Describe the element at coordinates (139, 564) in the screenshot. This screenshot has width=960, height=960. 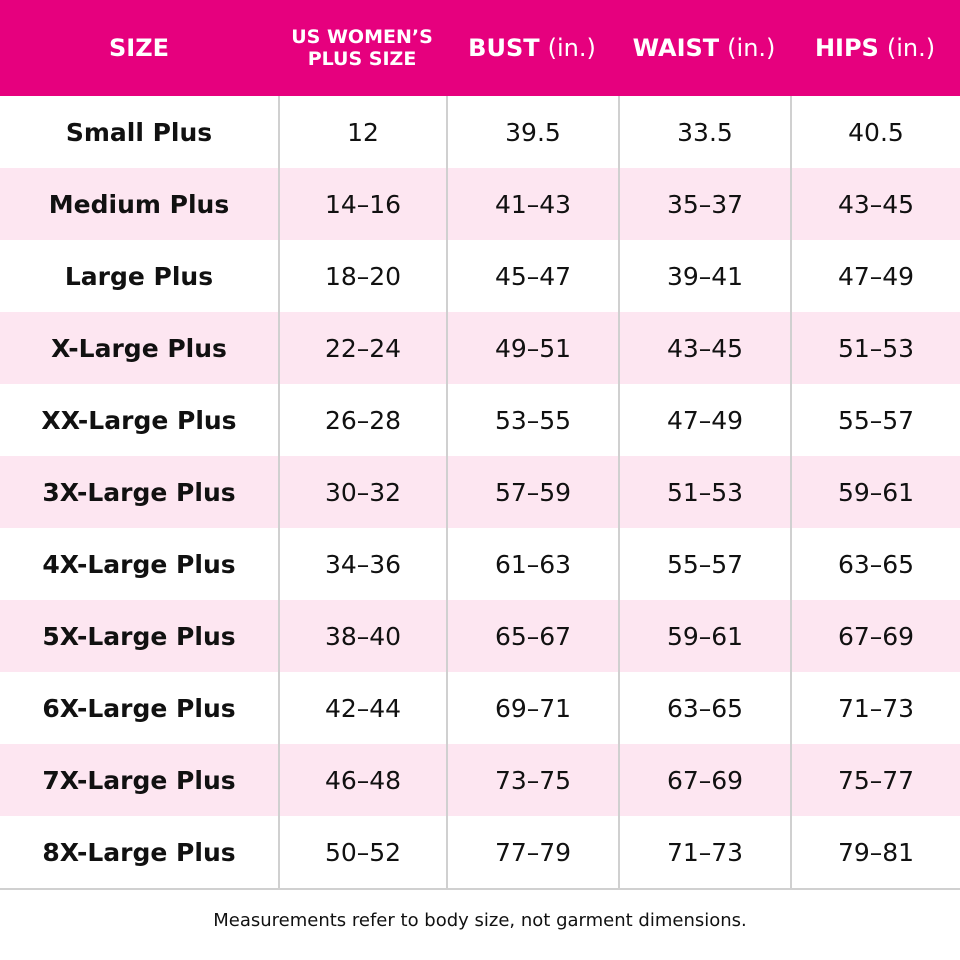
I see `size-name: 4X-Large Plus` at that location.